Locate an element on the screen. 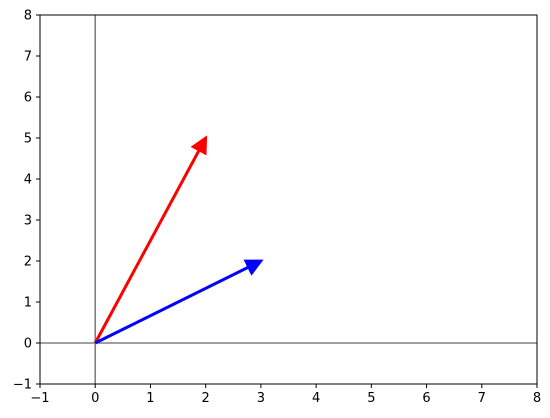 The width and height of the screenshot is (550, 418). x-tick-label: 7 is located at coordinates (482, 398).